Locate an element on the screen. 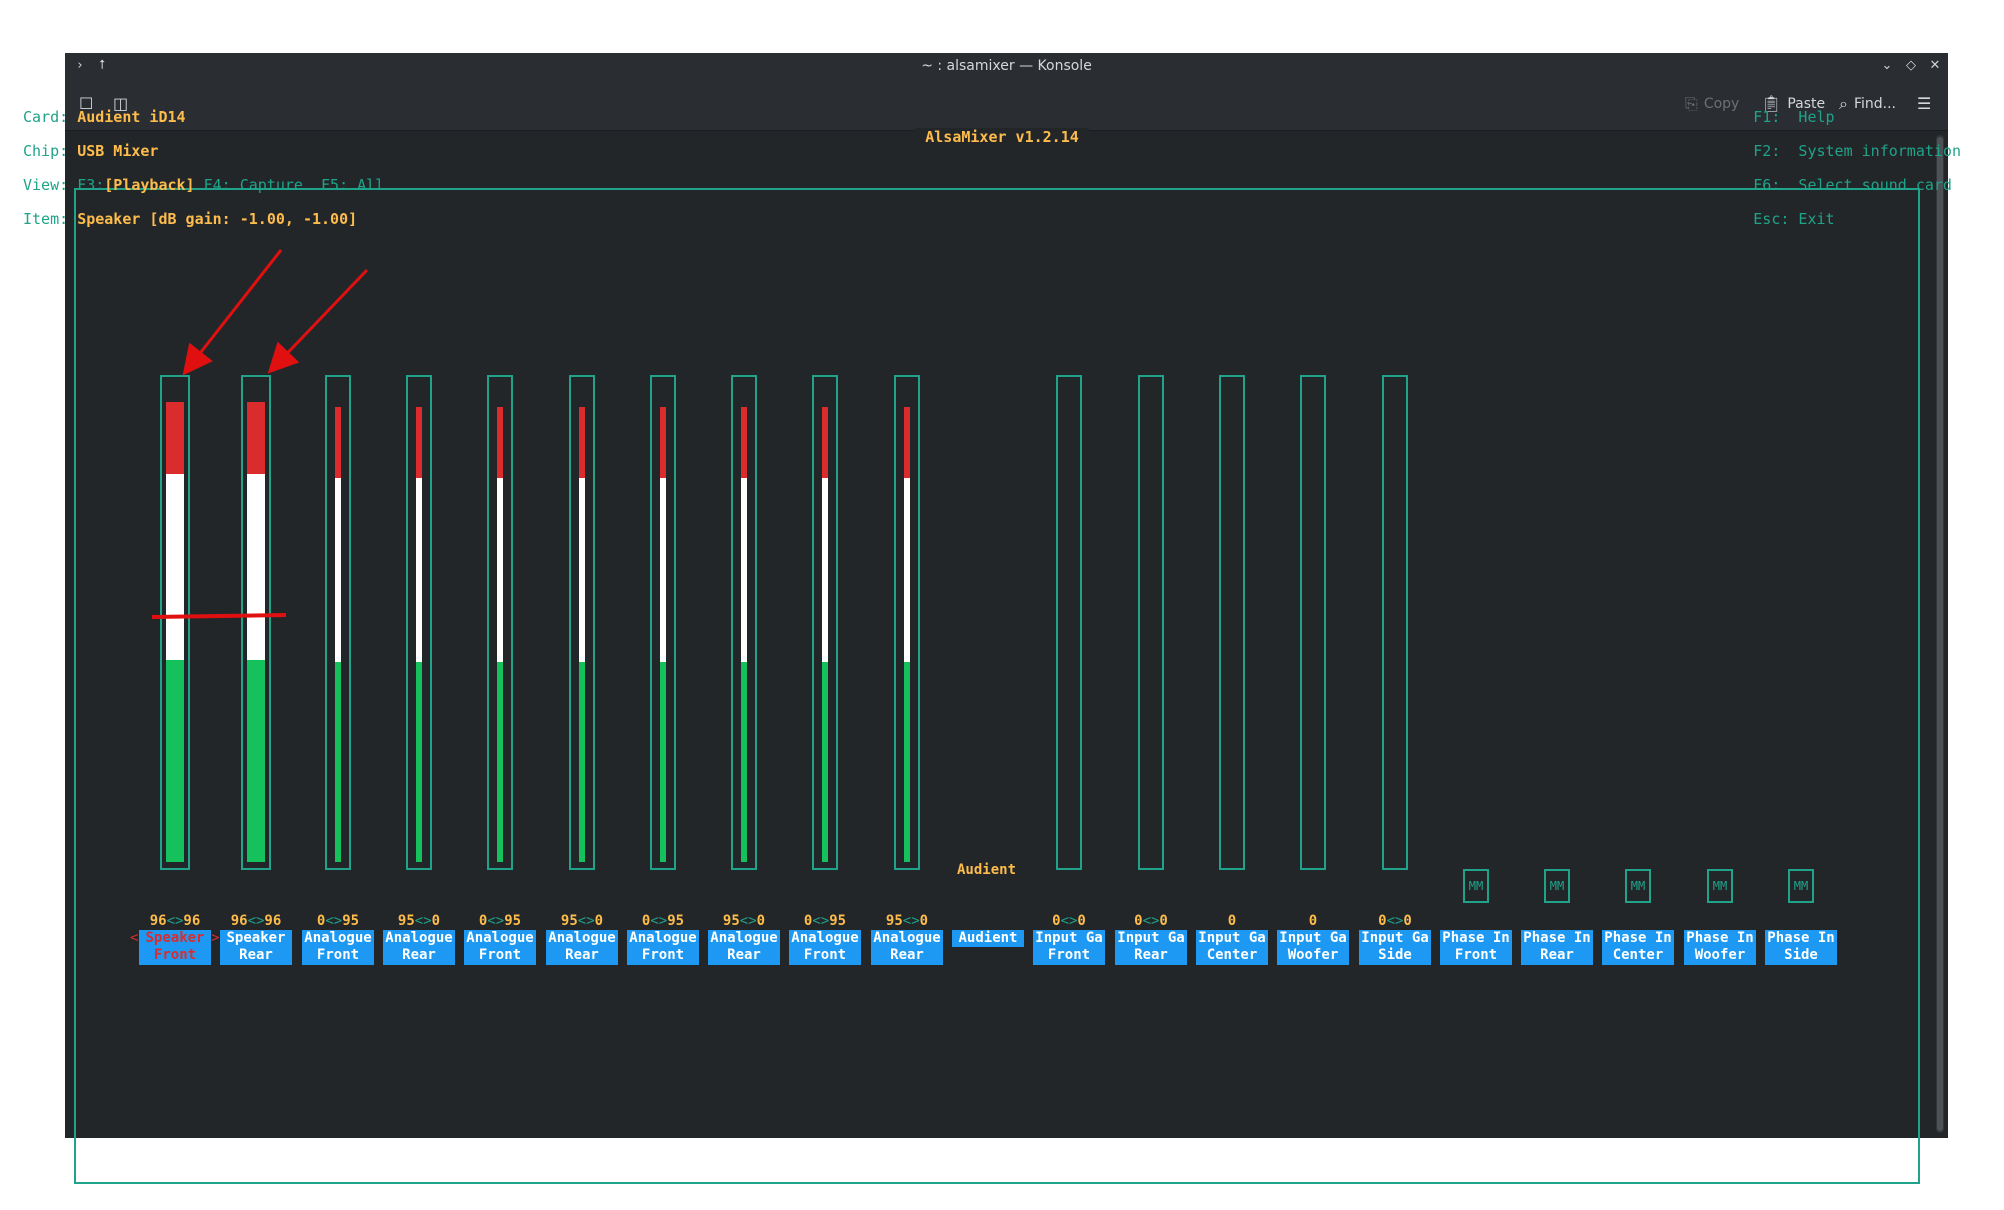 This screenshot has width=2004, height=1210. channel-label: Speaker Rear is located at coordinates (256, 947).